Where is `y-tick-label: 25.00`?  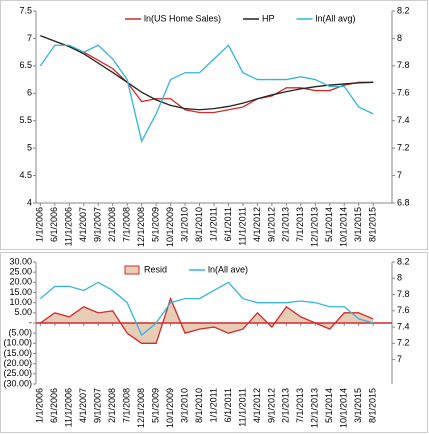 y-tick-label: 25.00 is located at coordinates (20, 272).